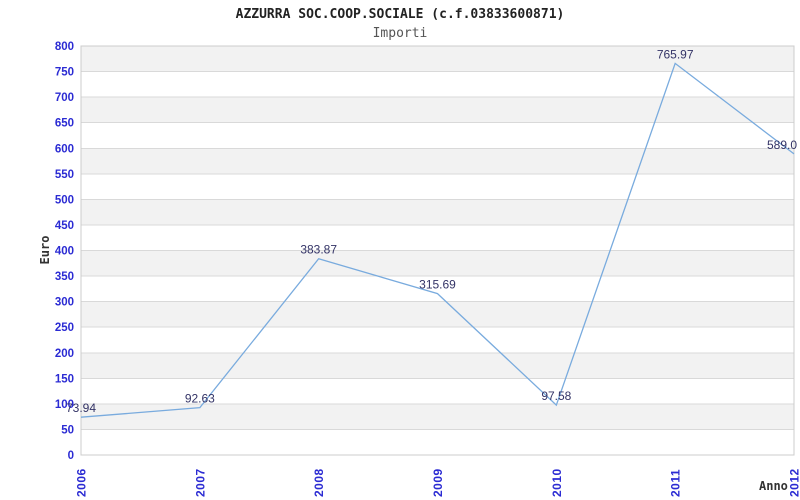  What do you see at coordinates (64, 47) in the screenshot?
I see `y-tick-label: 800` at bounding box center [64, 47].